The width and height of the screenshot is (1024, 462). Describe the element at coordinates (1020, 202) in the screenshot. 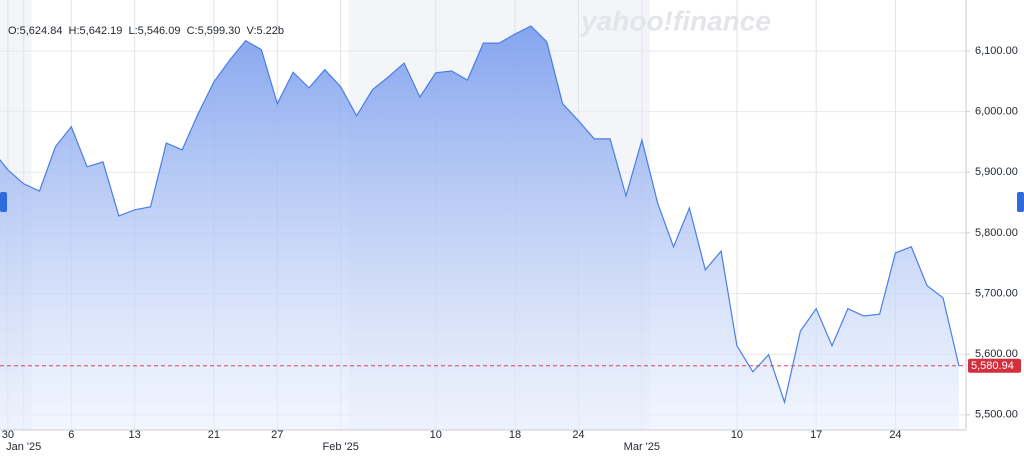

I see `right-handle` at that location.